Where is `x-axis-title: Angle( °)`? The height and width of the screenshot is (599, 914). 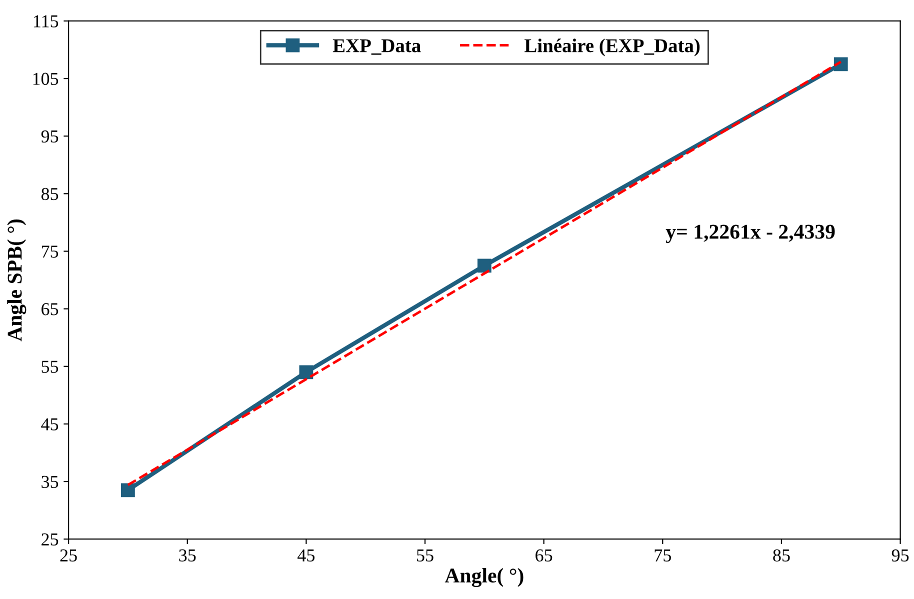
x-axis-title: Angle( °) is located at coordinates (484, 578).